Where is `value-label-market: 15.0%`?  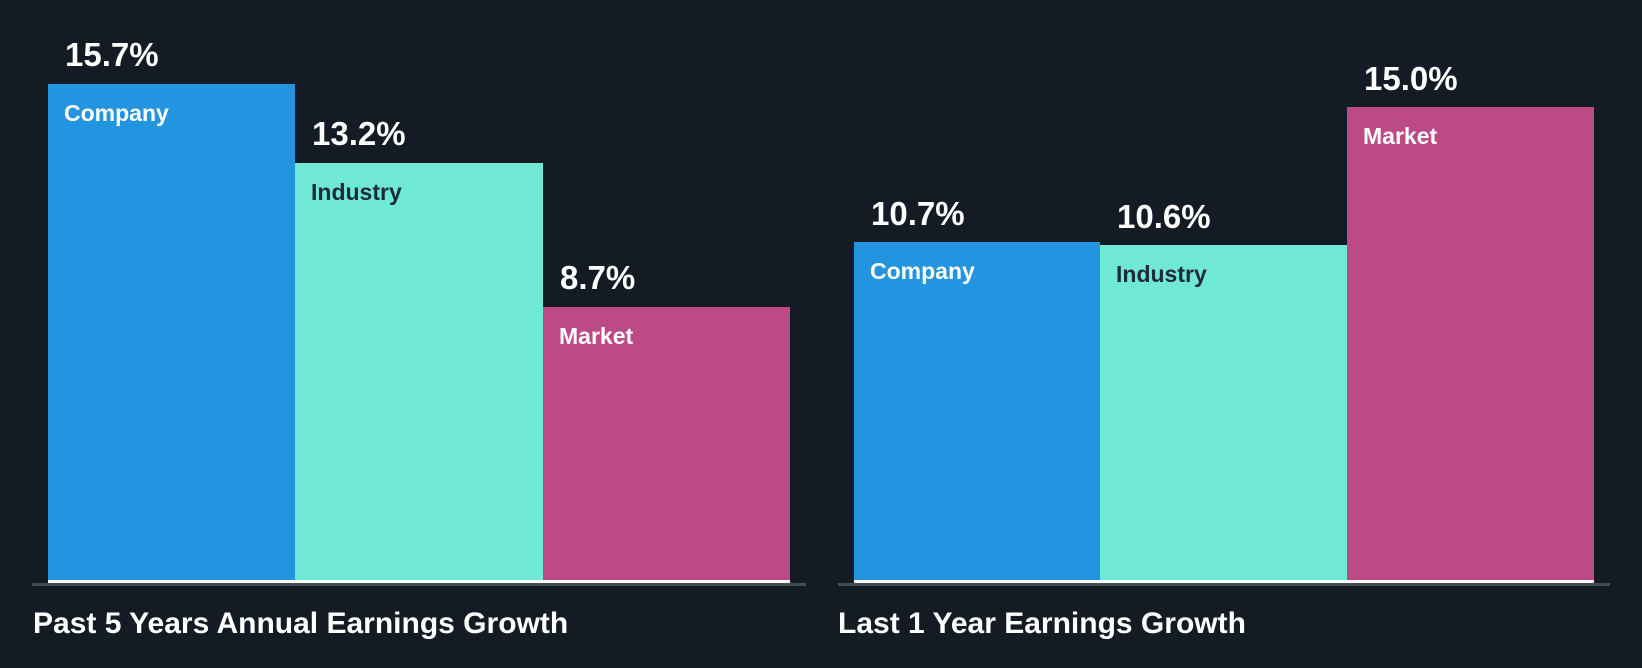
value-label-market: 15.0% is located at coordinates (1411, 78).